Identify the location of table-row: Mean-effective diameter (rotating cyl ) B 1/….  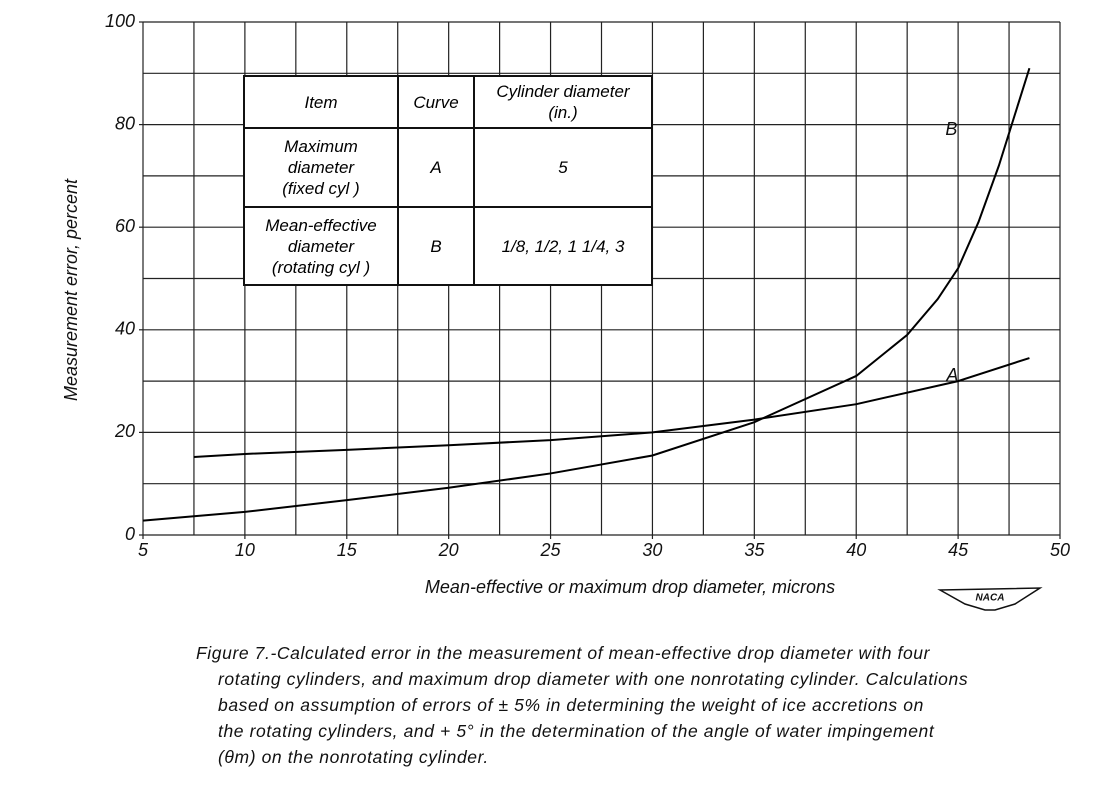
(448, 246).